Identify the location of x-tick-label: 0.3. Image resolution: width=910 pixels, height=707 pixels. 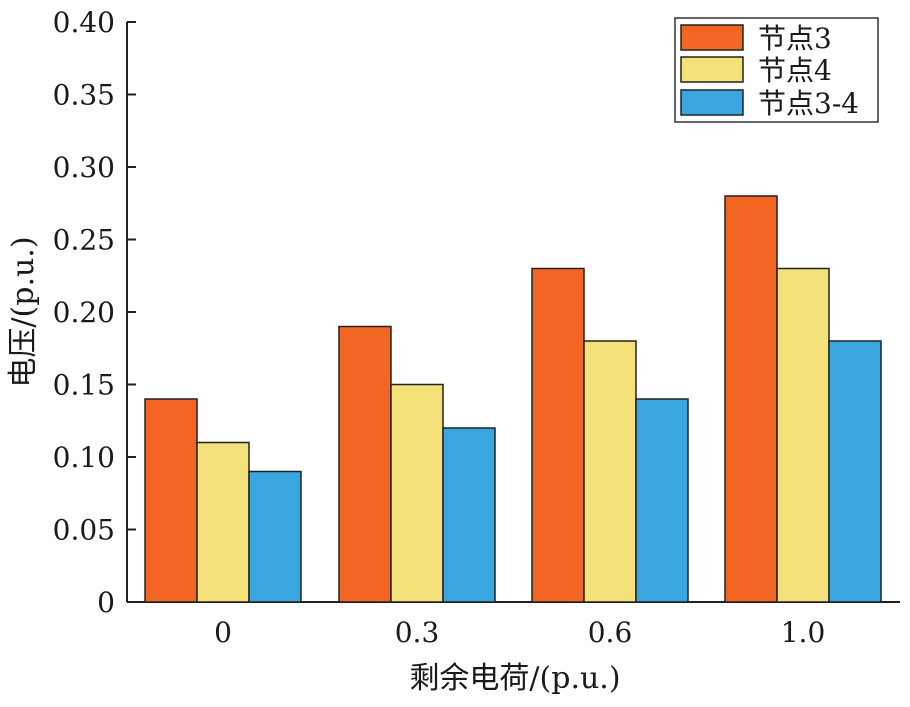
(417, 632).